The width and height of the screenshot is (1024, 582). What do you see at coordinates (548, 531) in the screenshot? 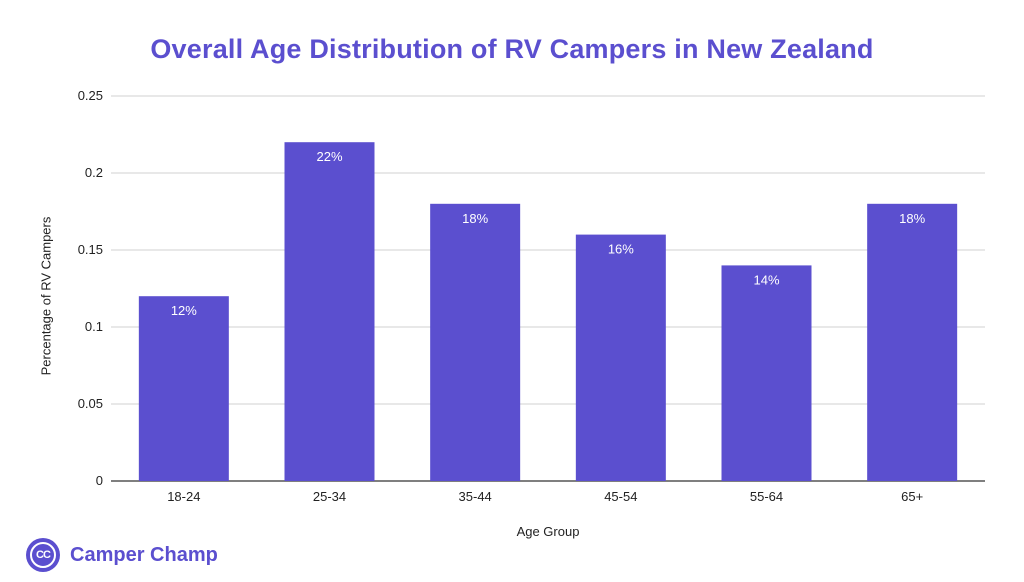
I see `x-axis-label: Age Group` at bounding box center [548, 531].